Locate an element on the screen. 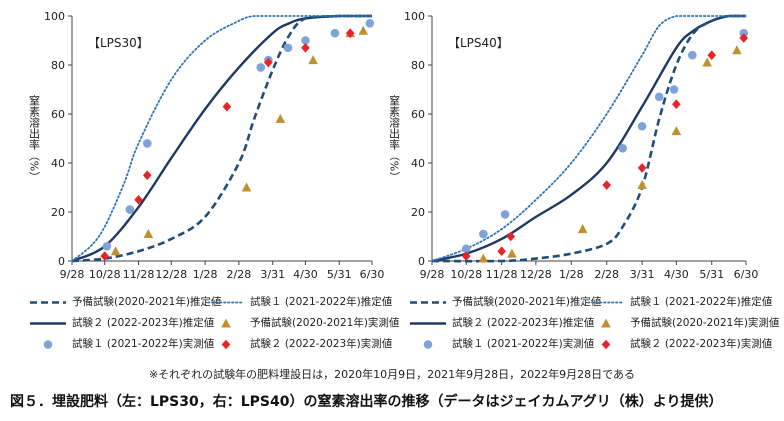 The height and width of the screenshot is (421, 784). legend-row: 試験２ (2022-2023年)推定値 予備試験(2020-2021年)実測値 is located at coordinates (213, 323).